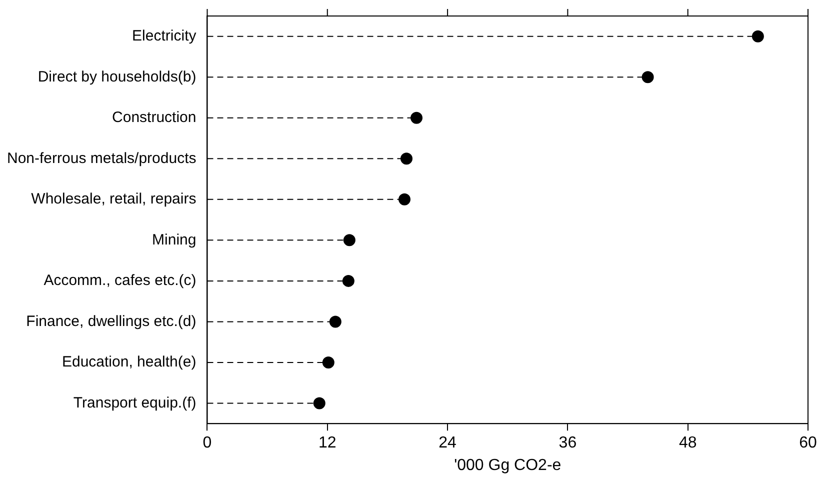 The height and width of the screenshot is (477, 820). I want to click on x-axis-title: '000 Gg CO2-e, so click(508, 465).